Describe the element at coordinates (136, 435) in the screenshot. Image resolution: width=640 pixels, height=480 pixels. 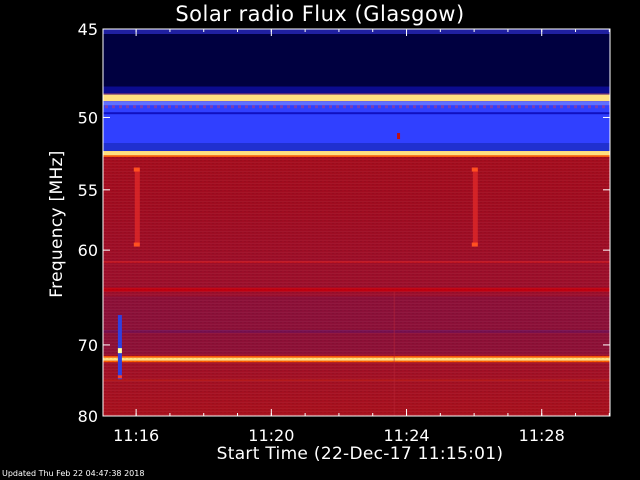
I see `x-tick-label-0: 11:16` at that location.